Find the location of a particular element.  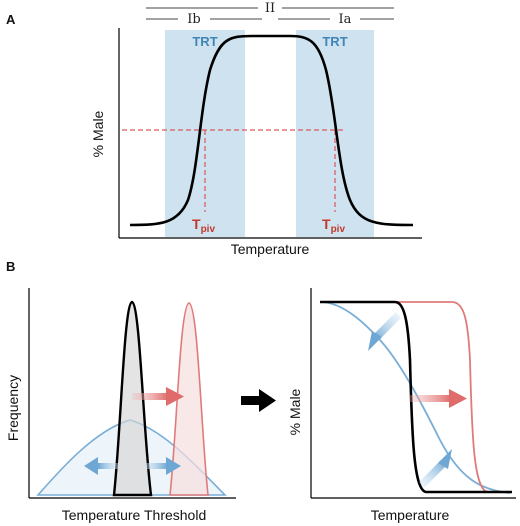

reaction-x-title: Temperature is located at coordinates (410, 515).